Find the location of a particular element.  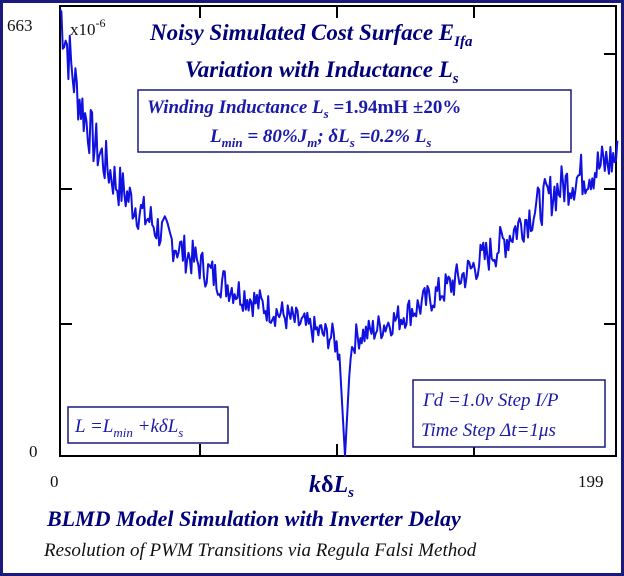

y-tick-label-min: 0 is located at coordinates (33, 451).